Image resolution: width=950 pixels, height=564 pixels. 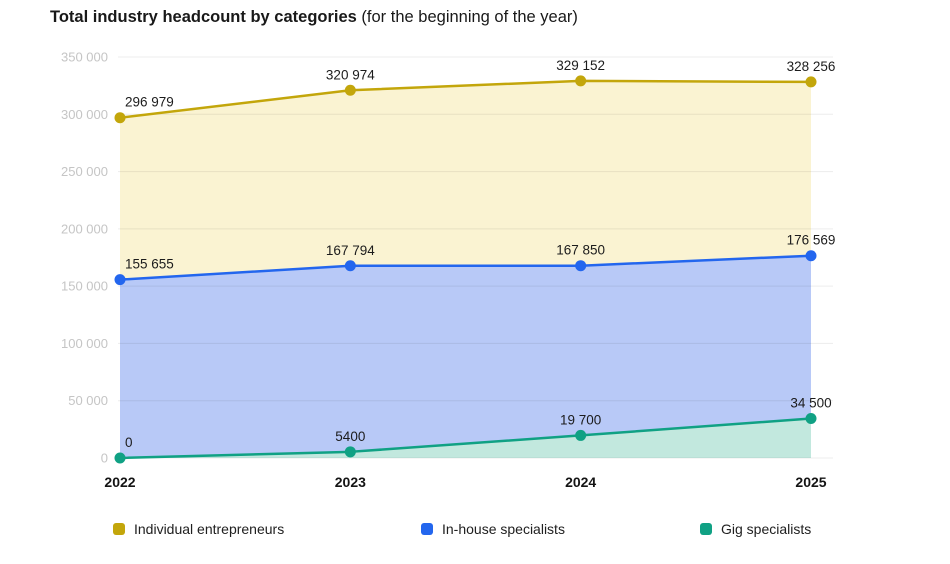 I want to click on data-label: 328 256, so click(x=811, y=66).